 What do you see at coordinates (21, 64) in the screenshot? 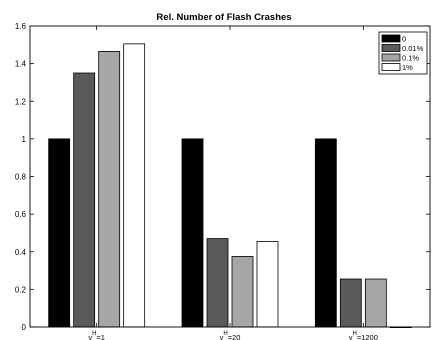
I see `y-tick-label-7: 1.4` at bounding box center [21, 64].